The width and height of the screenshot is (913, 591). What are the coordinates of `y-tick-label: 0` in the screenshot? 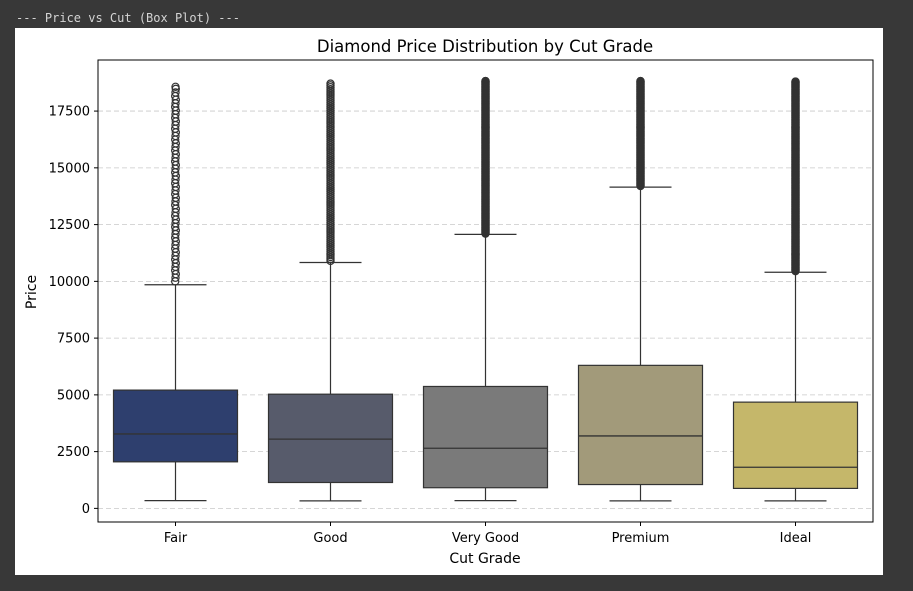 It's located at (86, 509).